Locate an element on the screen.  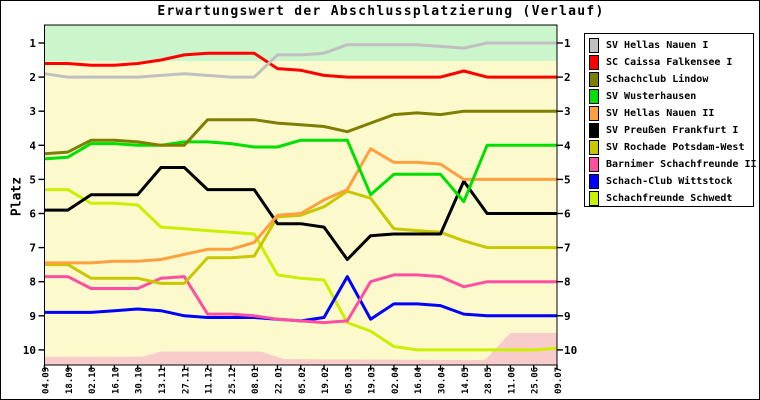
legend-label: SV Hellas Nauen I is located at coordinates (657, 45).